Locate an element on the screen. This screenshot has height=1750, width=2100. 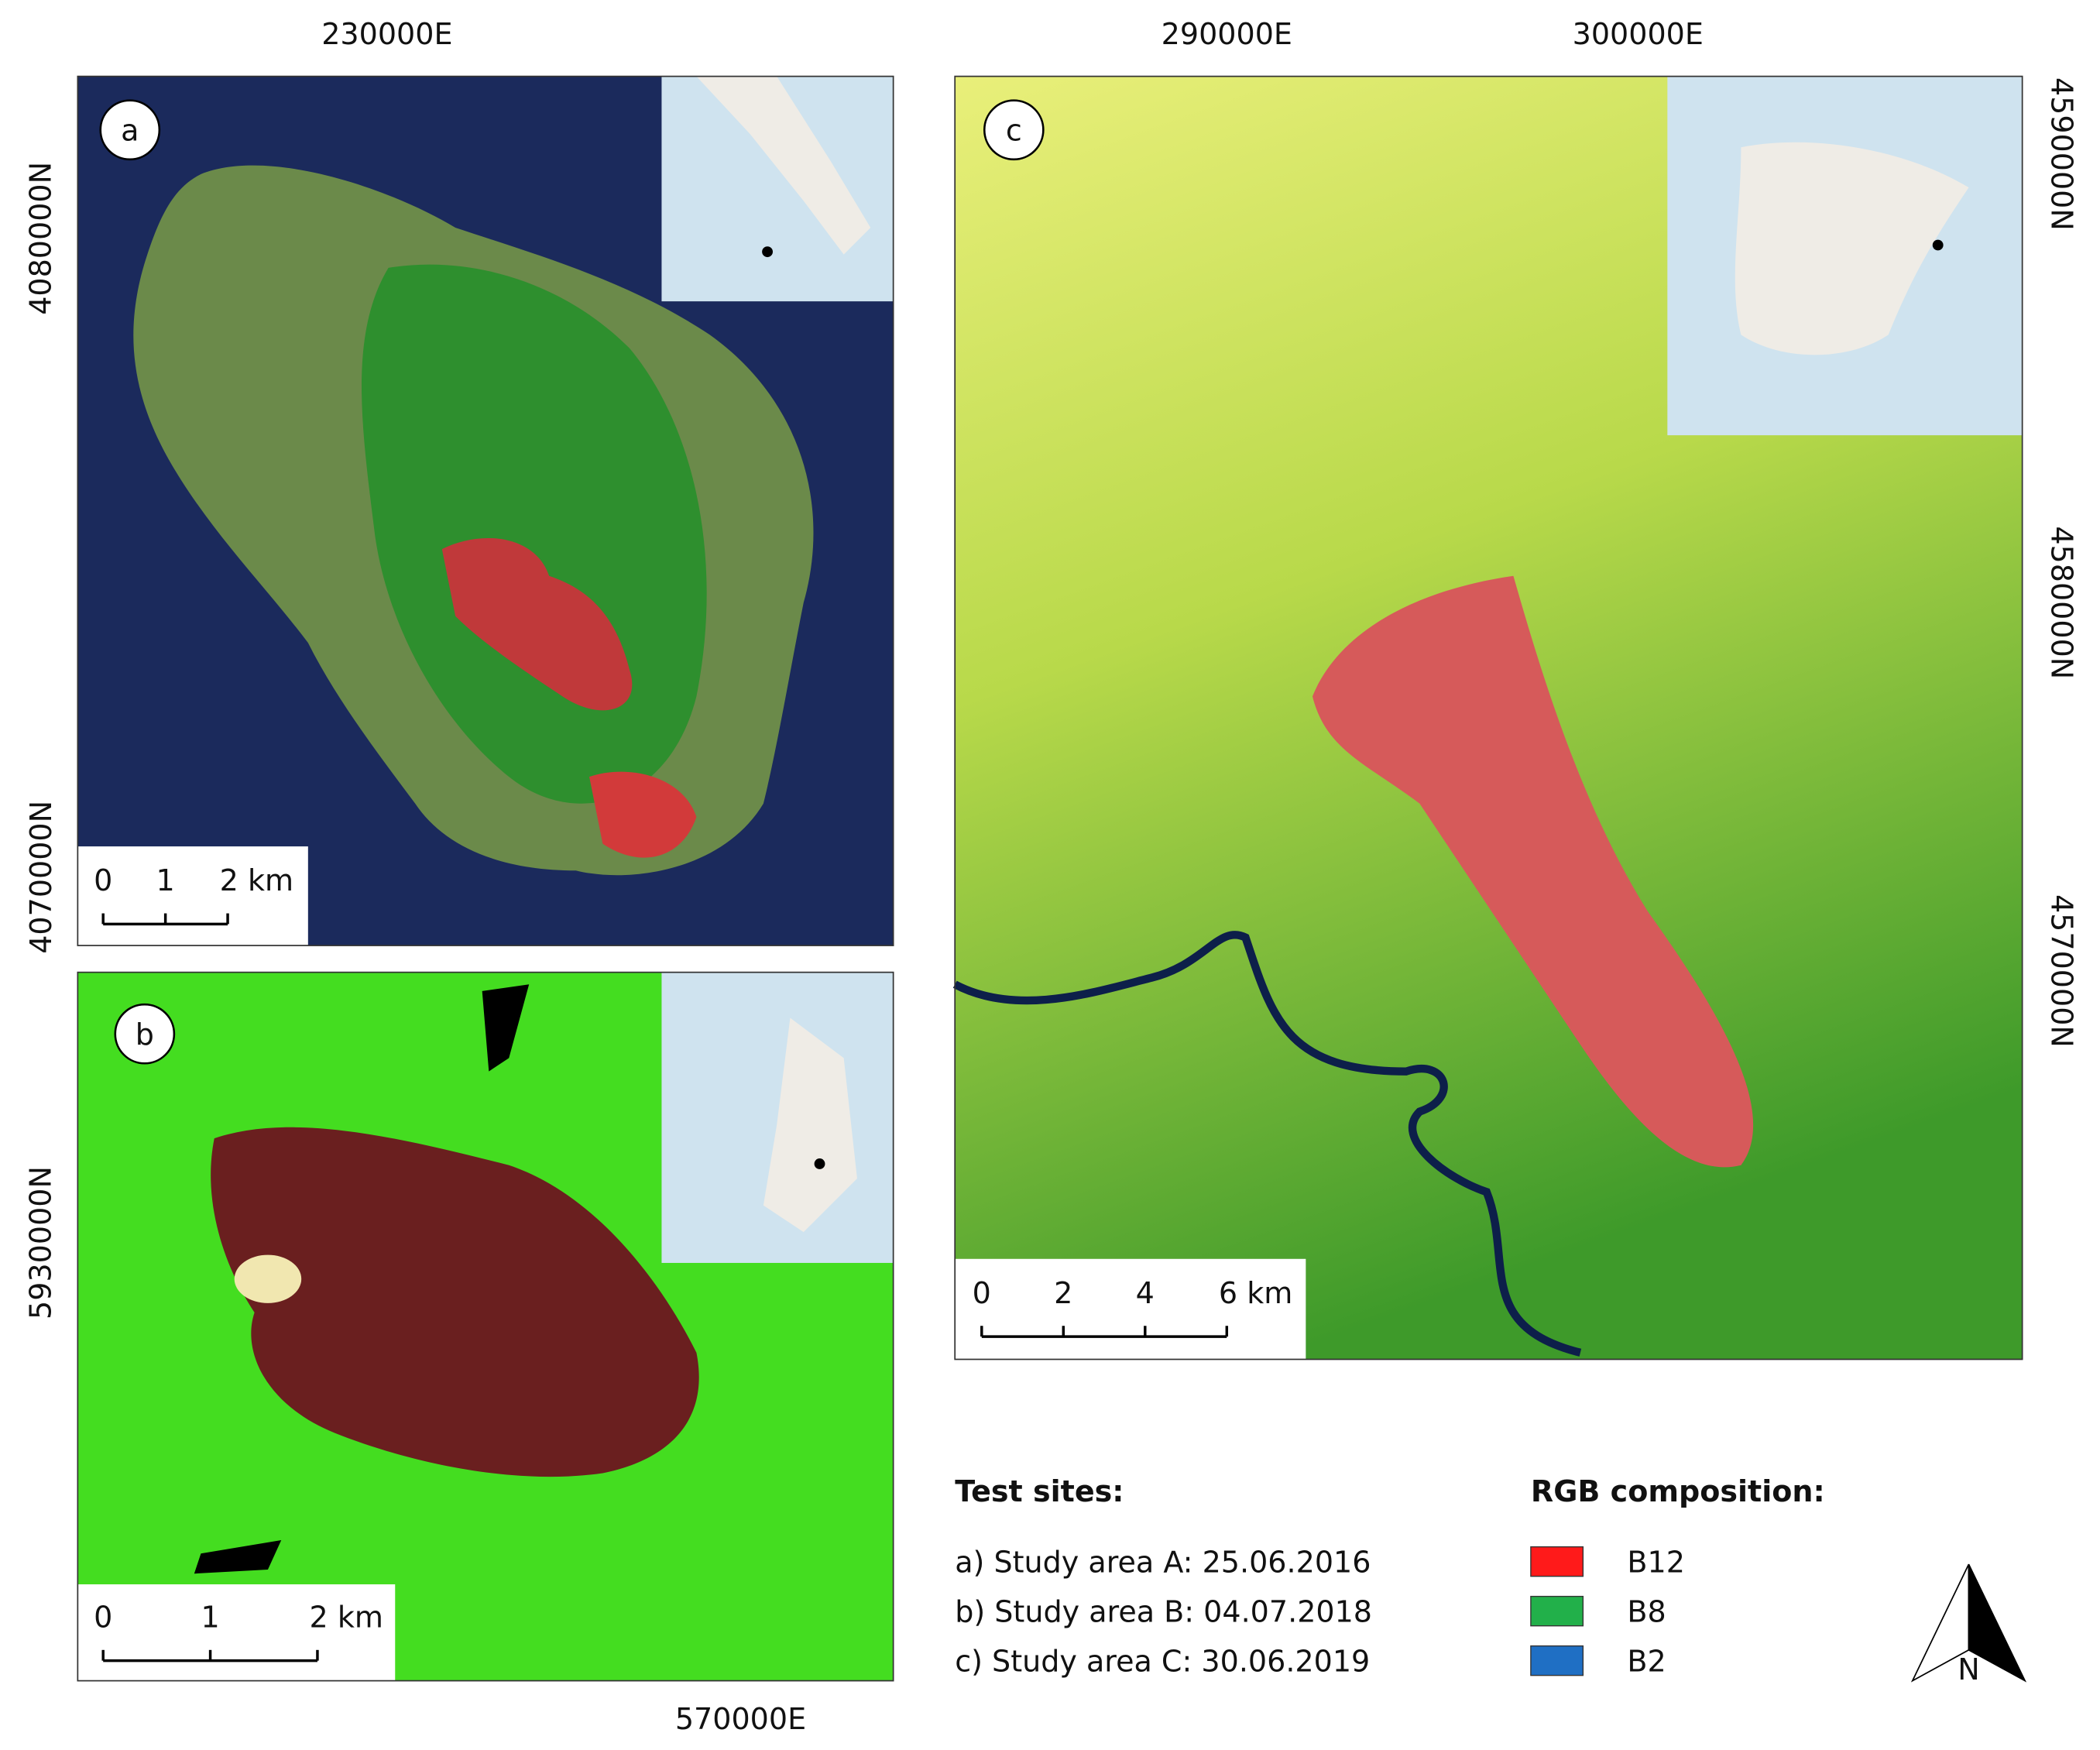
legend-item: B2 is located at coordinates (1646, 1661).